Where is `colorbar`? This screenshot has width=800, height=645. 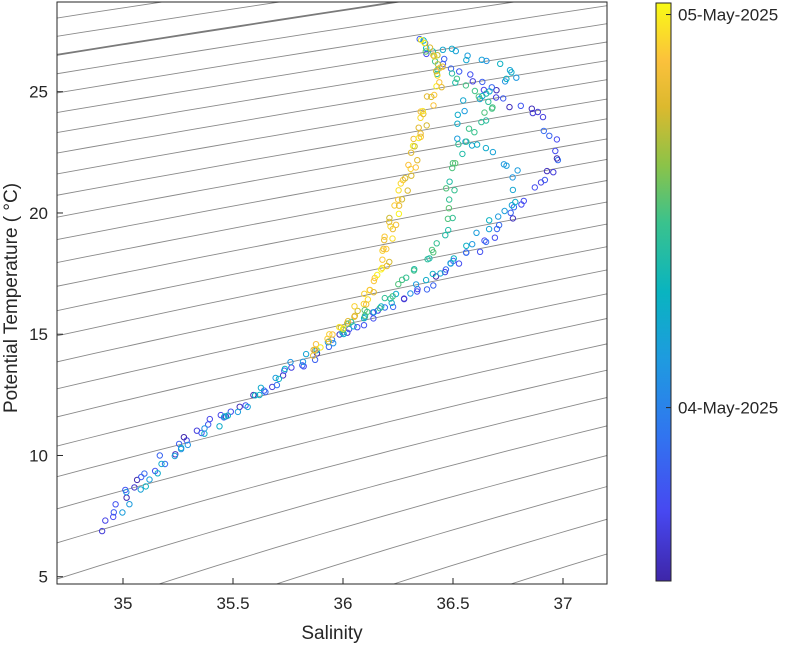 colorbar is located at coordinates (663, 292).